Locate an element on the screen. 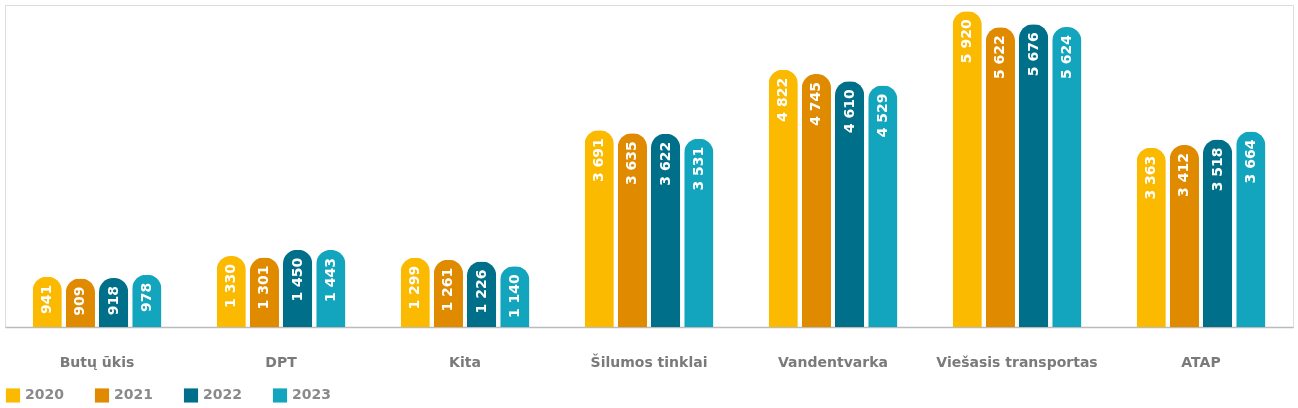 The image size is (1298, 408). data-label: 1 301 is located at coordinates (263, 287).